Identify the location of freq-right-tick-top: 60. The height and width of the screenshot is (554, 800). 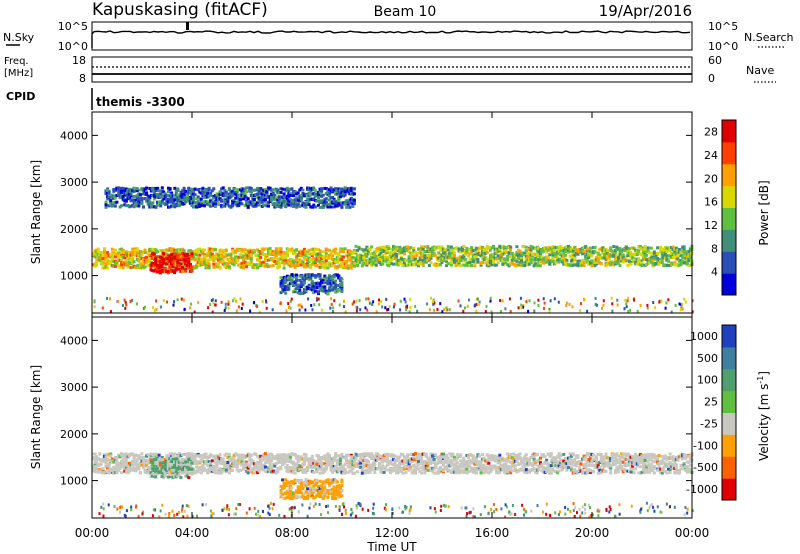
(715, 60).